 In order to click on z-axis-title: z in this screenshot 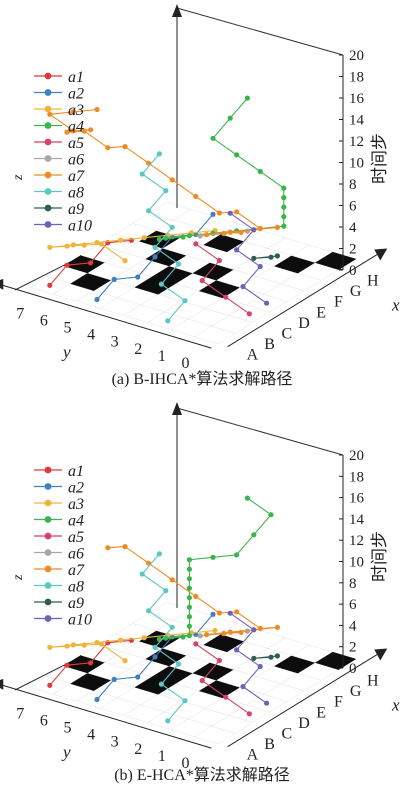, I will do `click(18, 177)`.